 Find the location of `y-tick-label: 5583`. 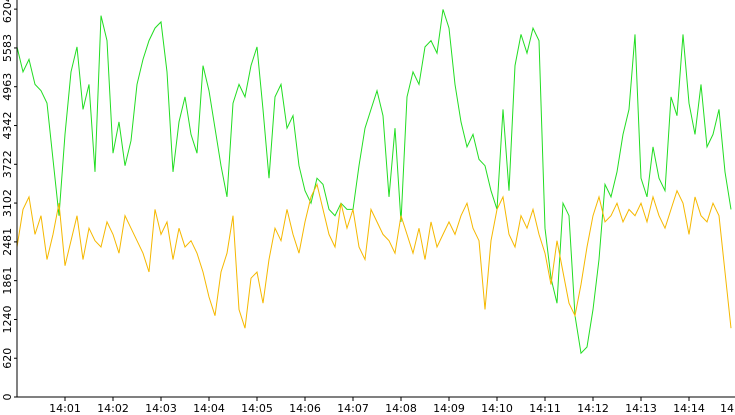

y-tick-label: 5583 is located at coordinates (7, 48).